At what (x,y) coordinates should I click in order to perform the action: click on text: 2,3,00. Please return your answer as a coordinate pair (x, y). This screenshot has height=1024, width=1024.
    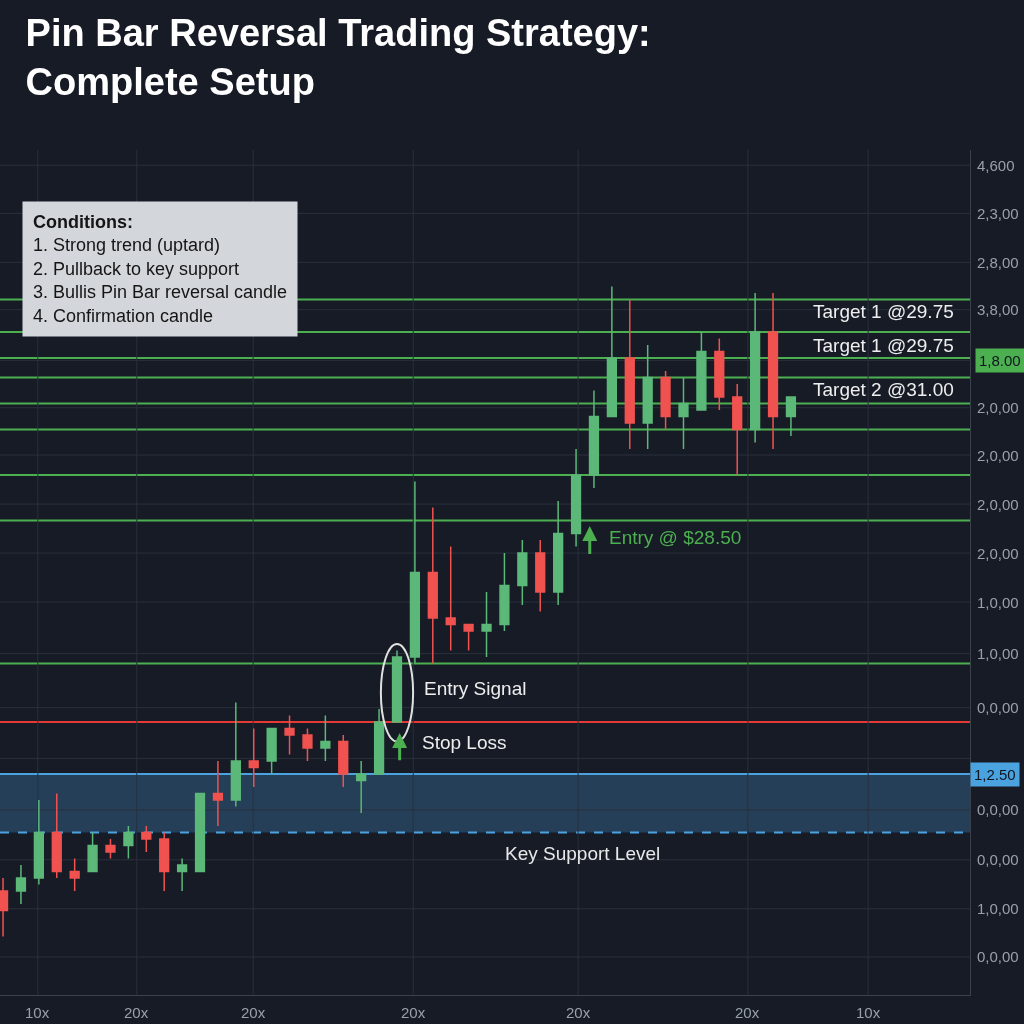
    Looking at the image, I should click on (998, 213).